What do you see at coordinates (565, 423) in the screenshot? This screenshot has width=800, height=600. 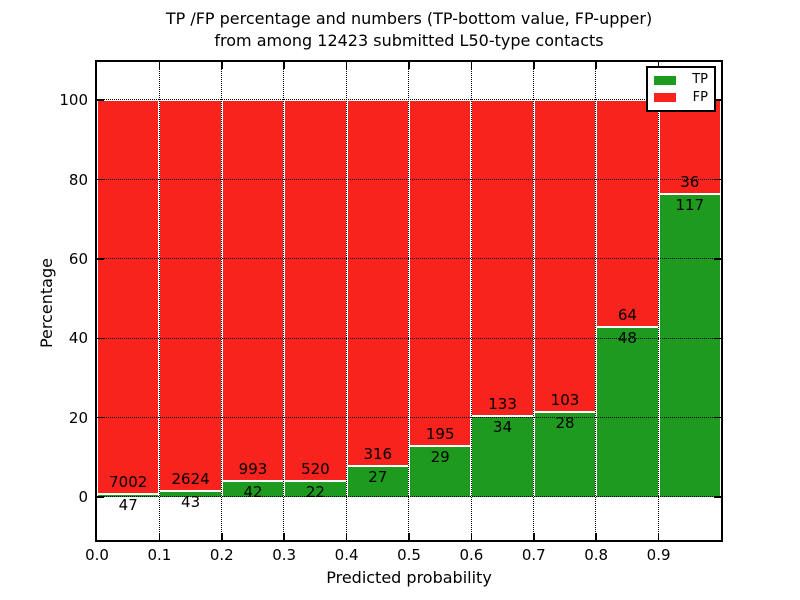 I see `tp-count-label: 28` at bounding box center [565, 423].